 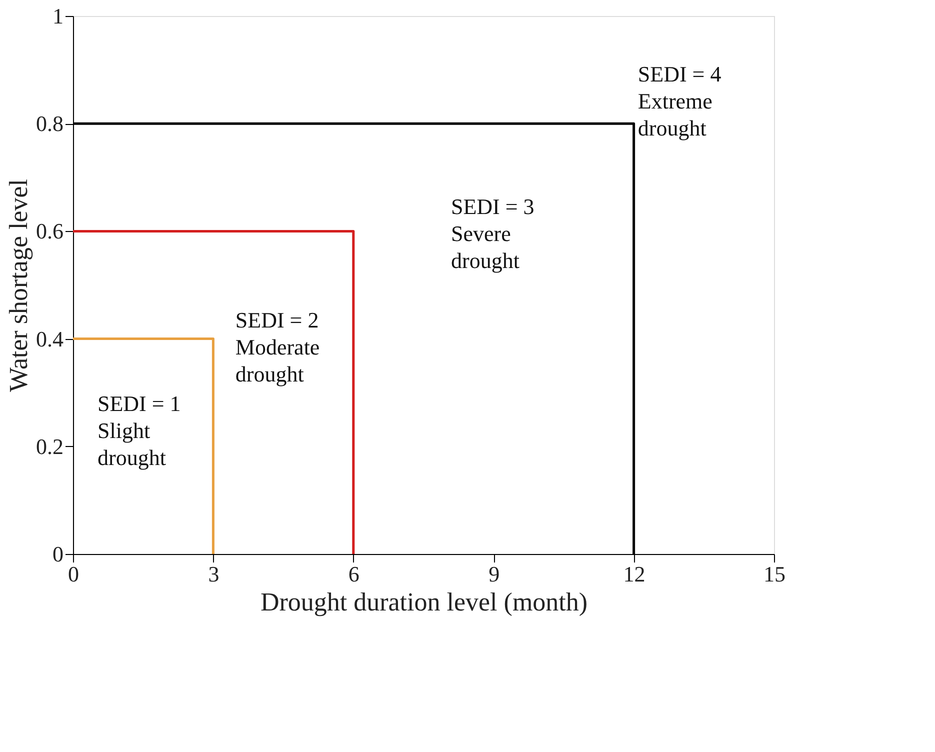 What do you see at coordinates (424, 602) in the screenshot?
I see `x-axis-title: Drought duration level (month)` at bounding box center [424, 602].